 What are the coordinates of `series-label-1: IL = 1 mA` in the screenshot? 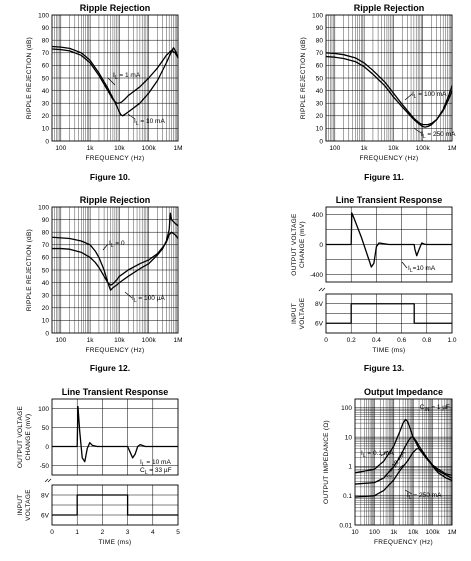 It's located at (127, 76).